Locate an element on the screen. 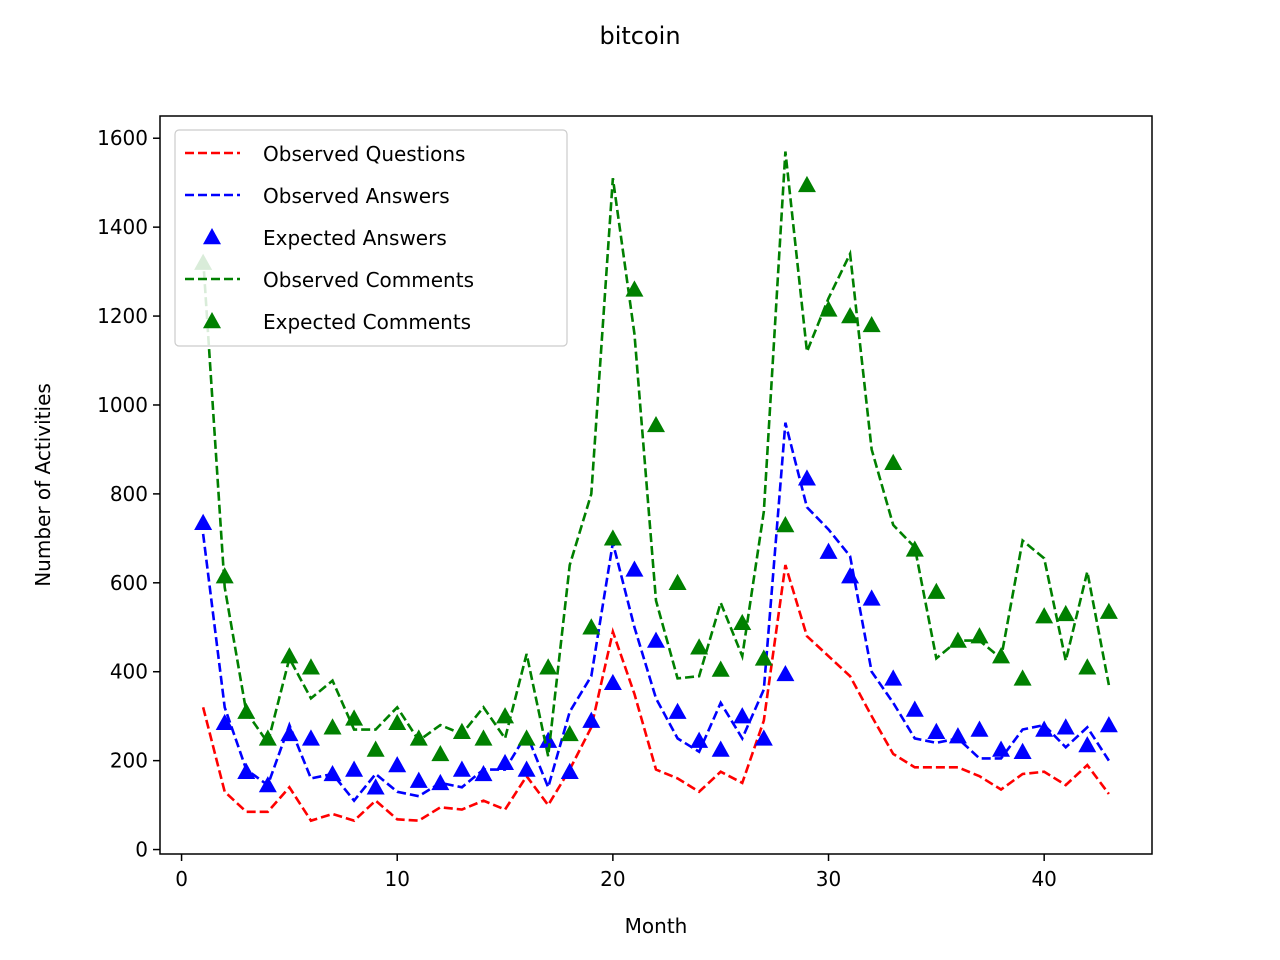 The height and width of the screenshot is (960, 1280). x-tick-label: 0 is located at coordinates (181, 879).